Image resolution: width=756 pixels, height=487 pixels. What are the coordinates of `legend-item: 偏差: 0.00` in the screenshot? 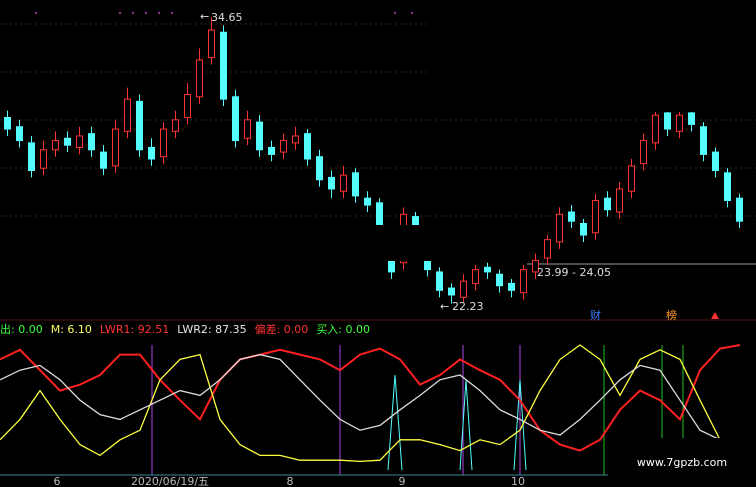 It's located at (282, 329).